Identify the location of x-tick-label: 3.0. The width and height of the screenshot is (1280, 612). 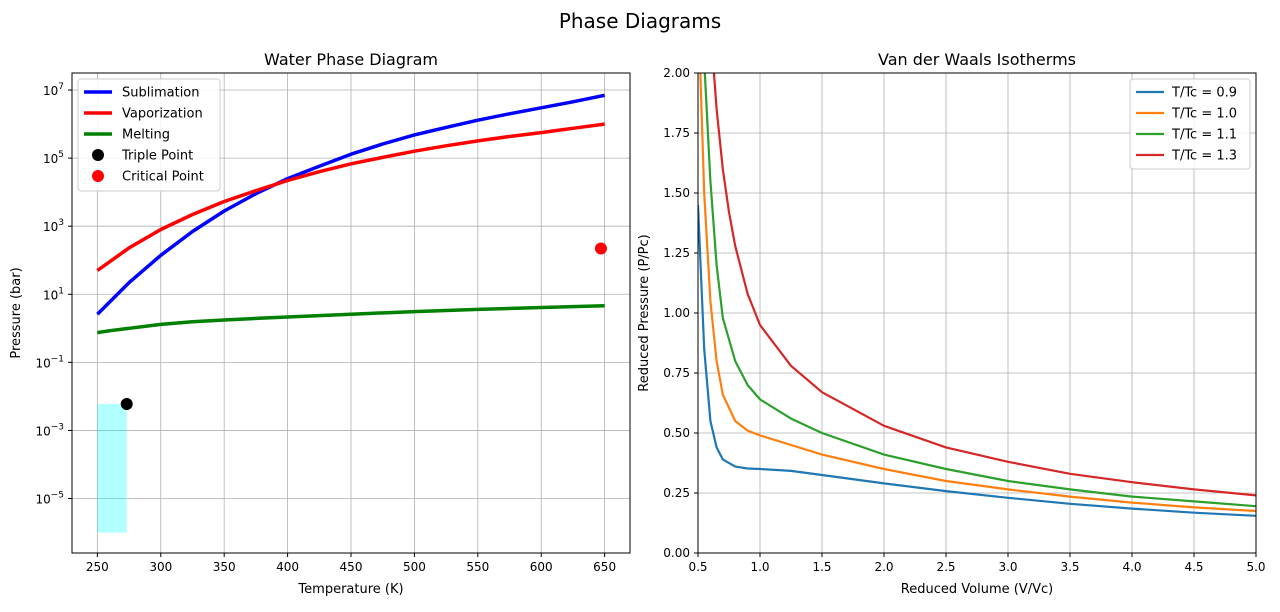
(1007, 567).